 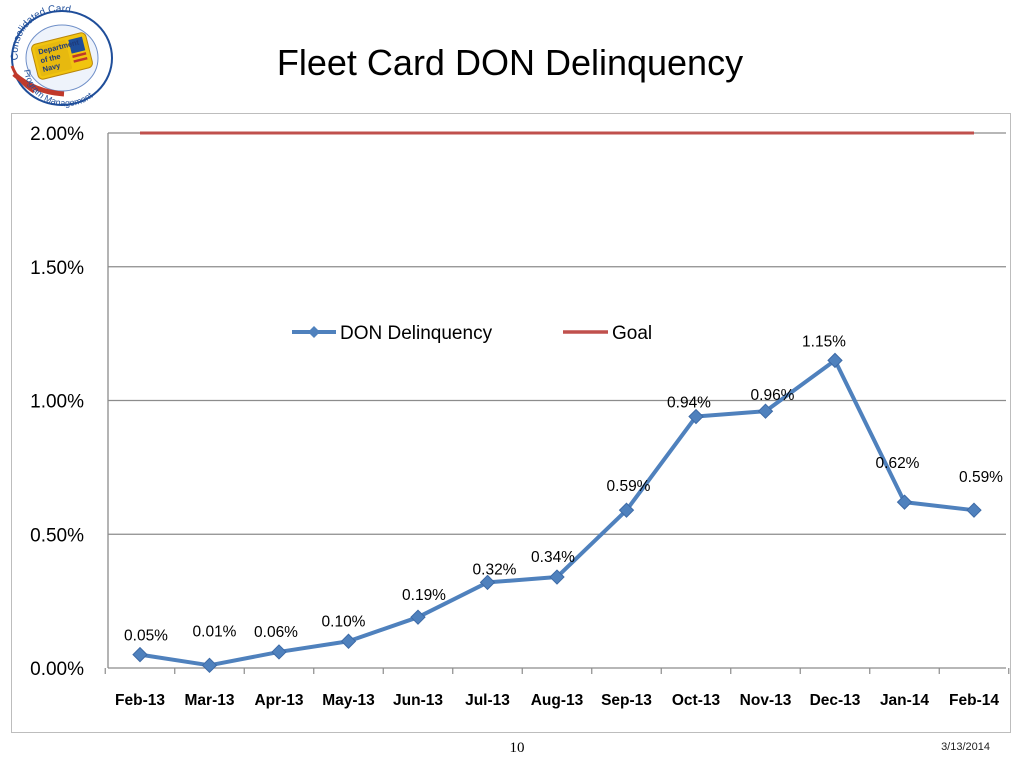 What do you see at coordinates (57, 268) in the screenshot?
I see `y-tick-label: 1.50%` at bounding box center [57, 268].